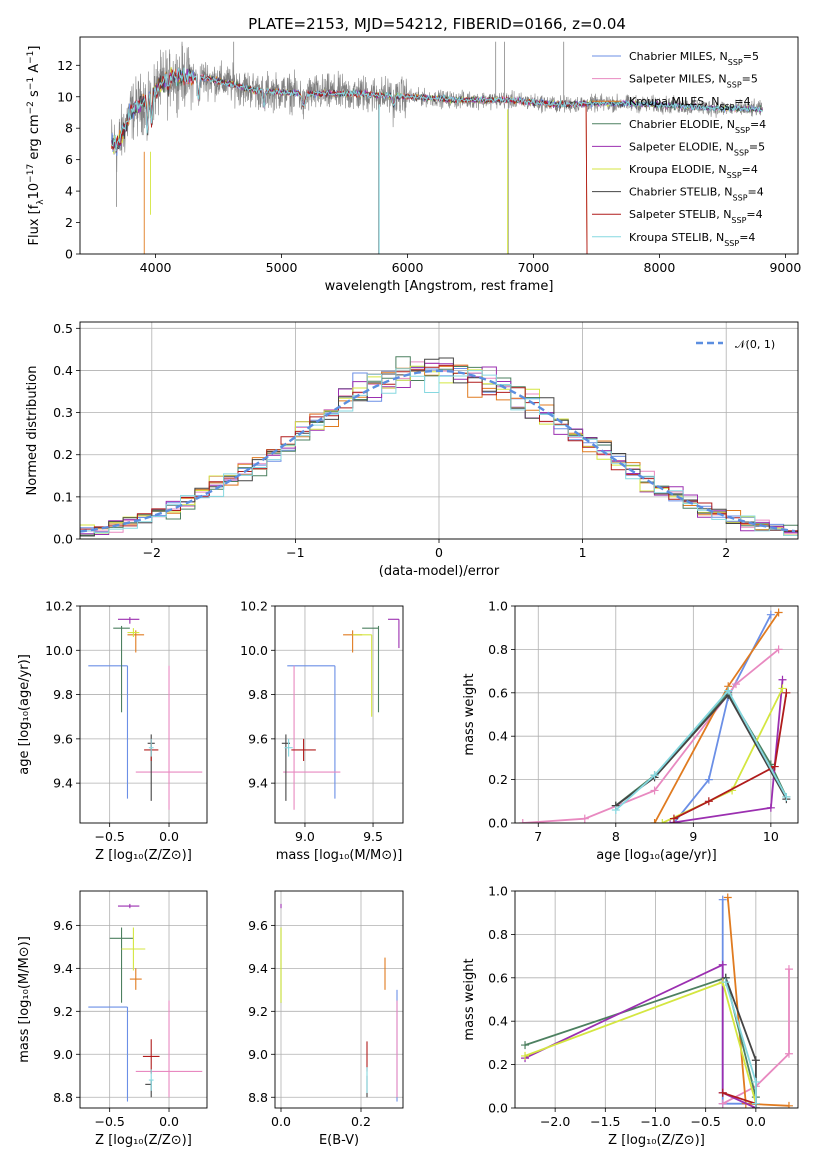  What do you see at coordinates (34, 224) in the screenshot?
I see `ylabel-part: Flux [f` at bounding box center [34, 224].